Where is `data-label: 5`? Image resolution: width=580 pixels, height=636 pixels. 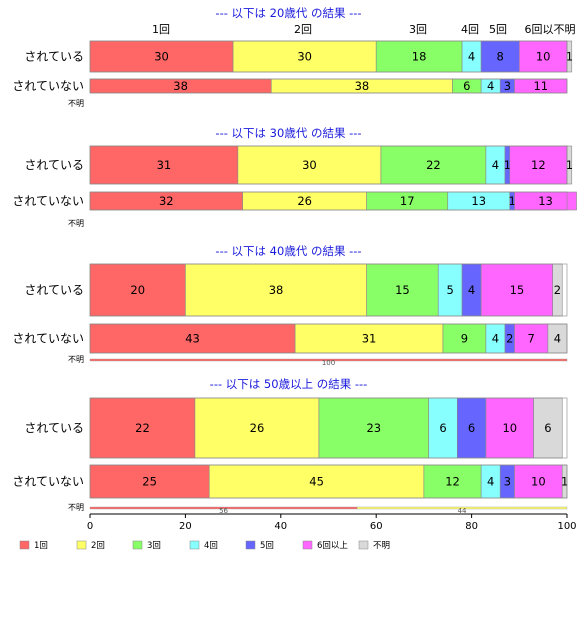
data-label: 5 is located at coordinates (449, 290).